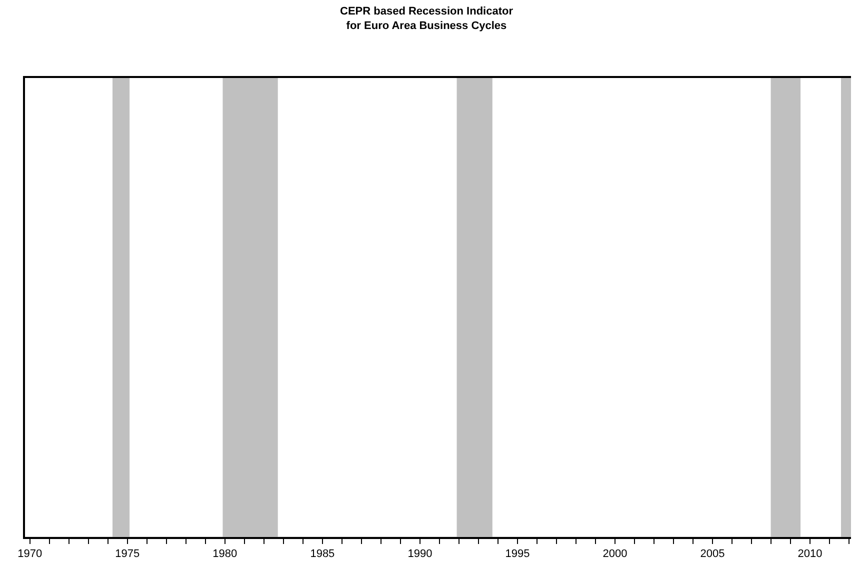 This screenshot has width=853, height=586. What do you see at coordinates (712, 554) in the screenshot?
I see `x-tick-label: 2005` at bounding box center [712, 554].